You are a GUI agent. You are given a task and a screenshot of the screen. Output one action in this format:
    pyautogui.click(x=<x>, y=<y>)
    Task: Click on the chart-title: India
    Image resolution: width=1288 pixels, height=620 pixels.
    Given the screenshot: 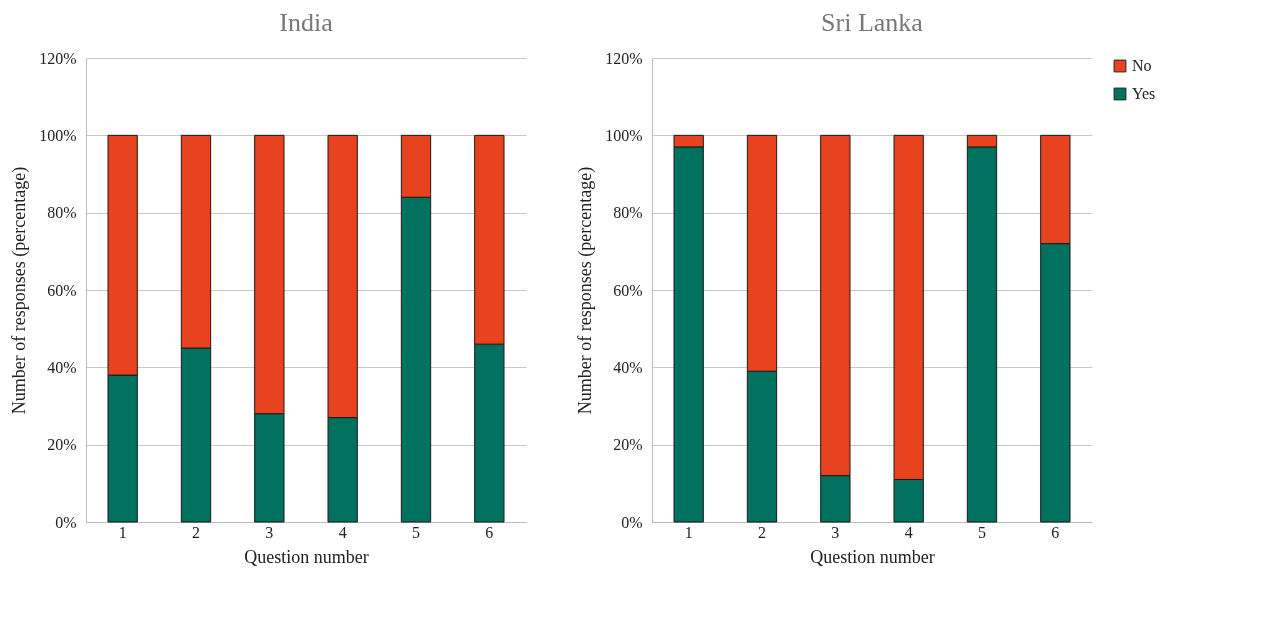 What is the action you would take?
    pyautogui.click(x=306, y=22)
    